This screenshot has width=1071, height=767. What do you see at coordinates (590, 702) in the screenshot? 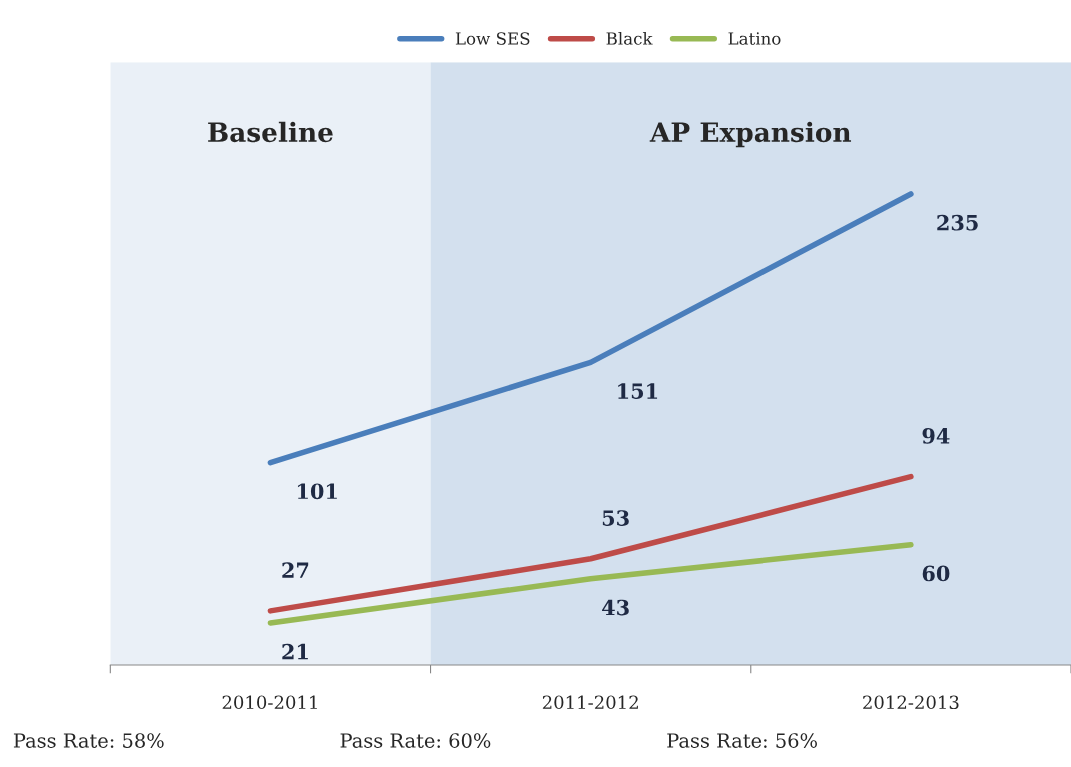
I see `x-tick-label: 2011-2012` at bounding box center [590, 702].